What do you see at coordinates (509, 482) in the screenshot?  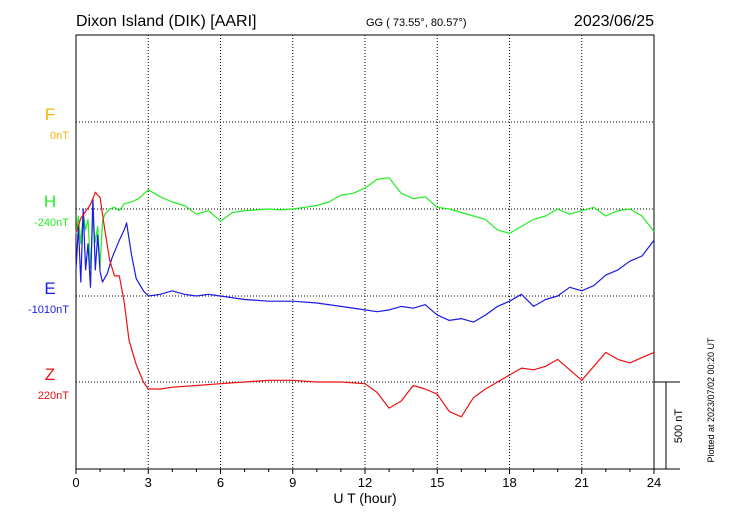 I see `x-tick-label: 18` at bounding box center [509, 482].